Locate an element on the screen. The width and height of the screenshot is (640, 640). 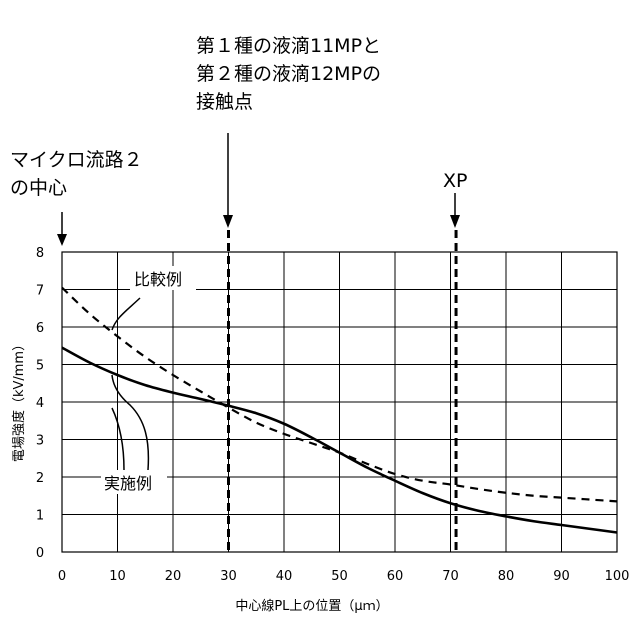
droplet-contact-label-line-3: 接触点 is located at coordinates (224, 102).